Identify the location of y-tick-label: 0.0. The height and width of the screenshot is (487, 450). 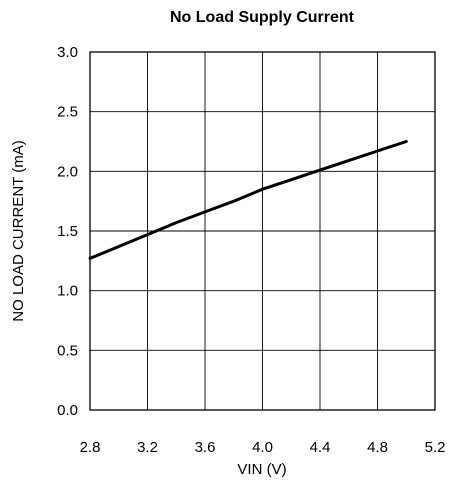
(67, 410).